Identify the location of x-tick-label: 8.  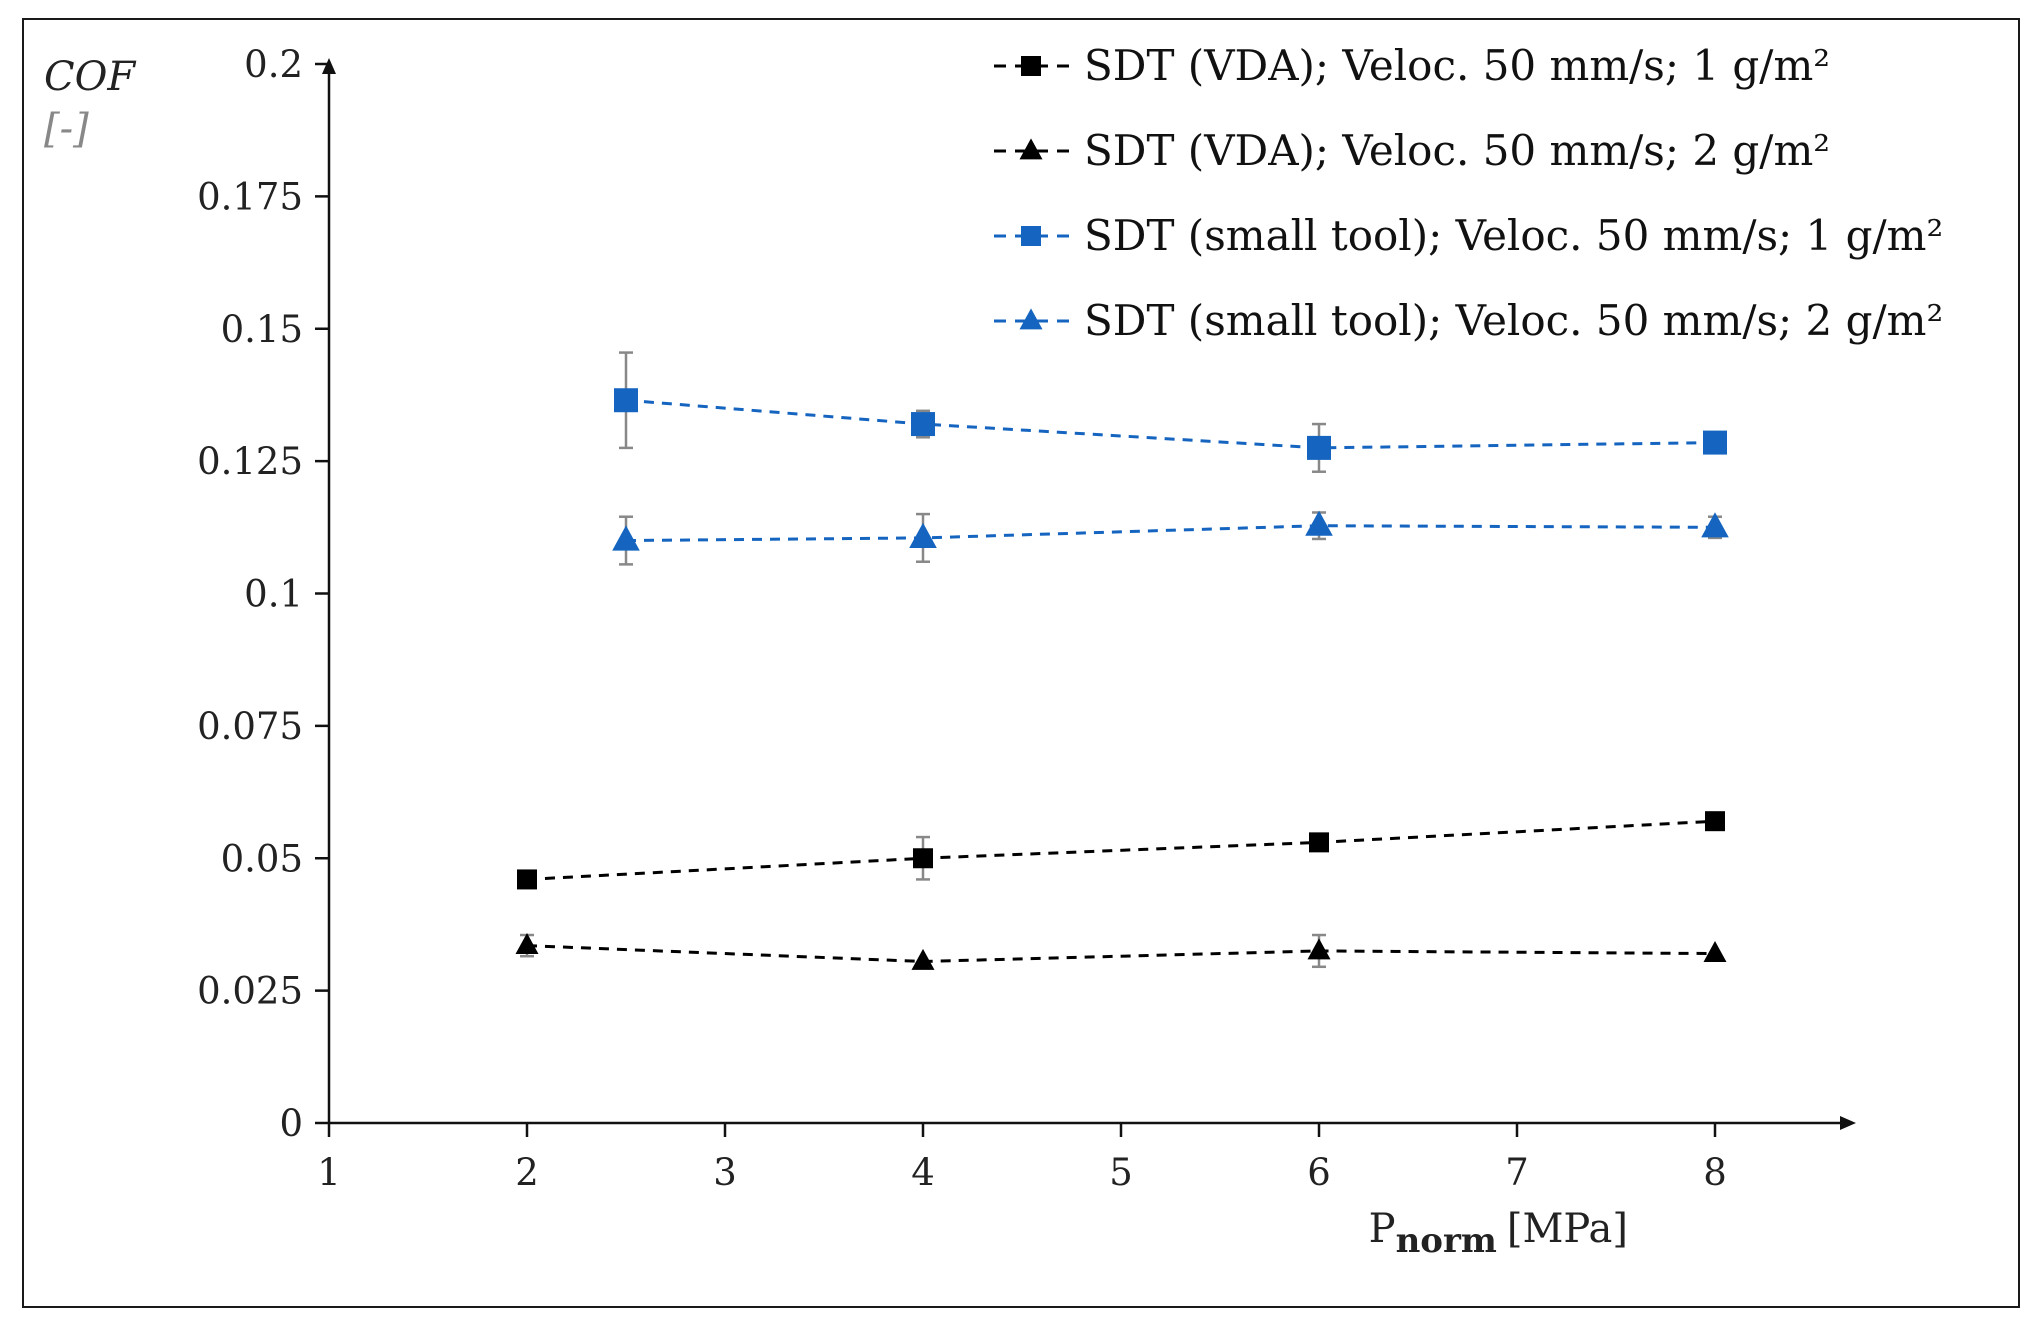
(1715, 1172).